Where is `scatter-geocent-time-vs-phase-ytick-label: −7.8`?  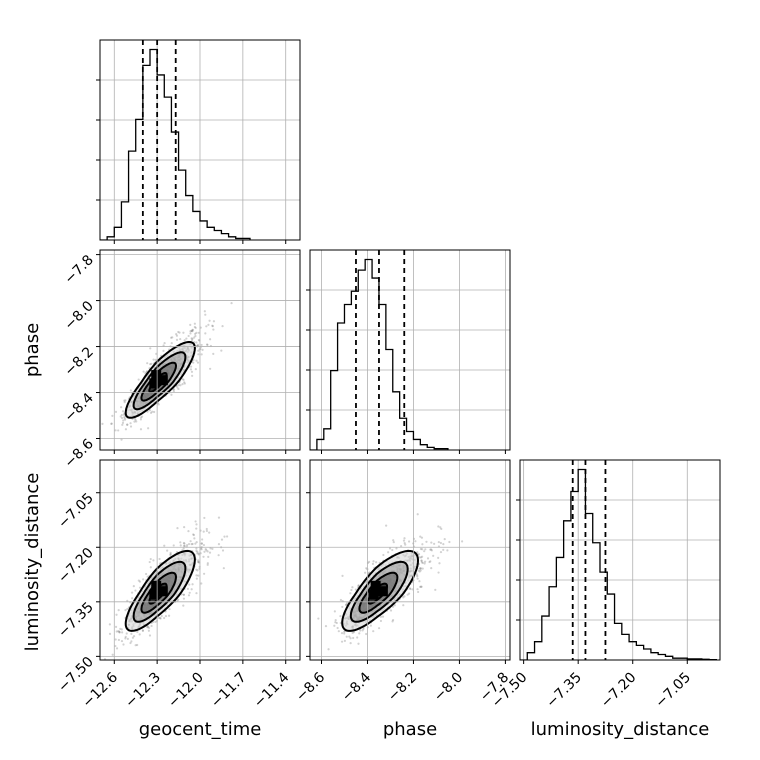
scatter-geocent-time-vs-phase-ytick-label: −7.8 is located at coordinates (78, 269).